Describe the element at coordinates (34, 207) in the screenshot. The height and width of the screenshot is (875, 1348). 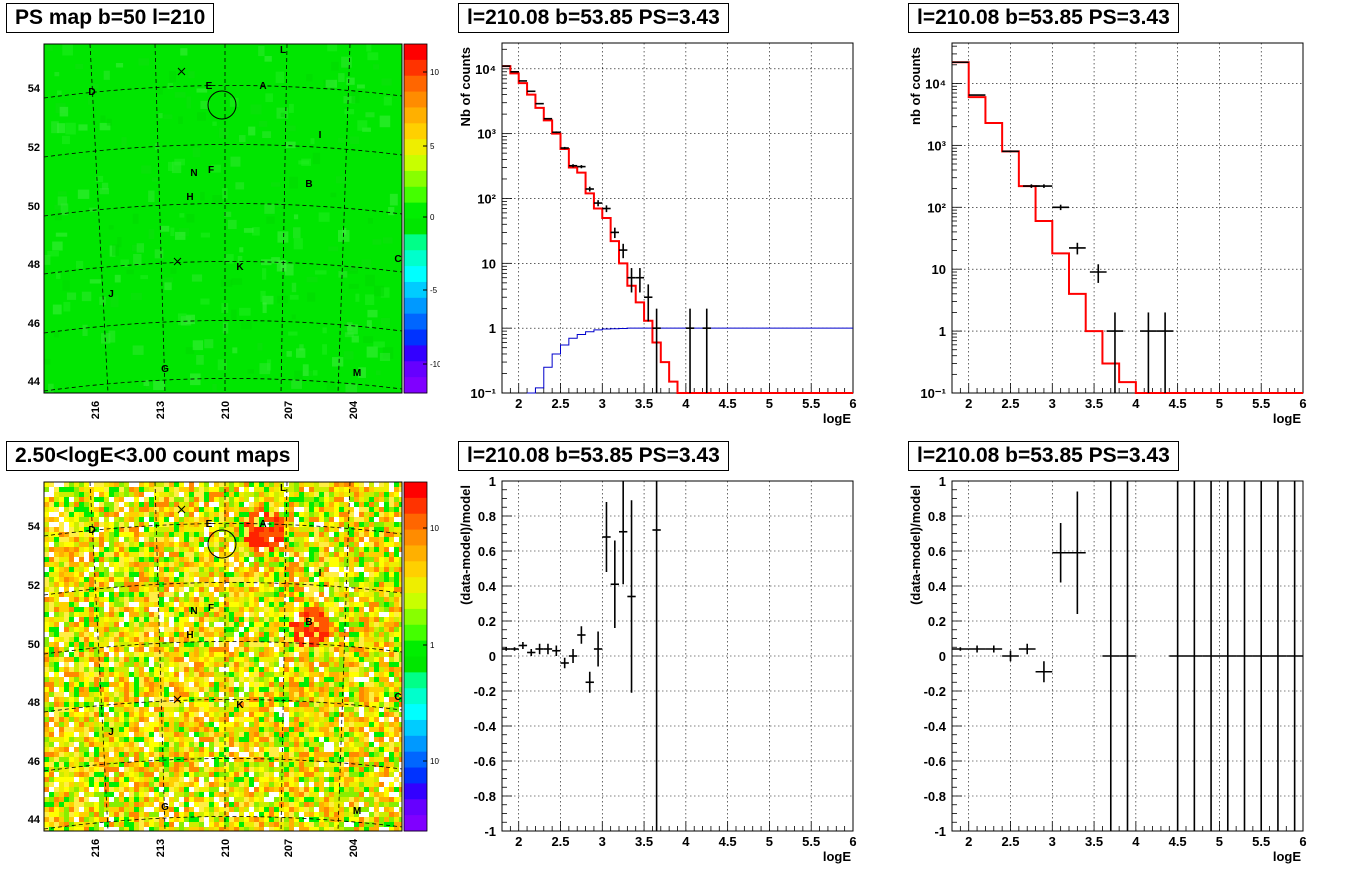
I see `map-y-tick-label: 50` at that location.